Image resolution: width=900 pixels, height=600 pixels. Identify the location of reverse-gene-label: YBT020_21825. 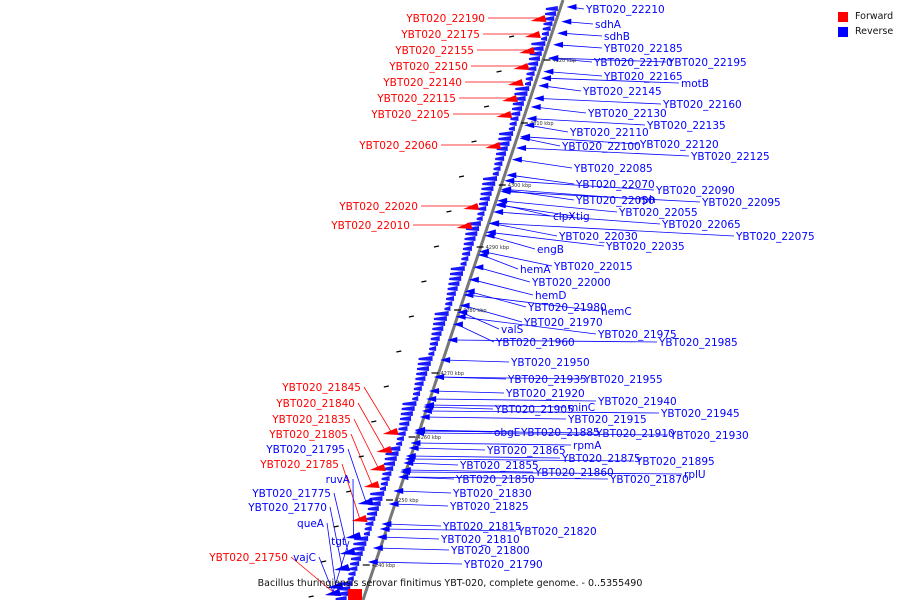
(489, 507).